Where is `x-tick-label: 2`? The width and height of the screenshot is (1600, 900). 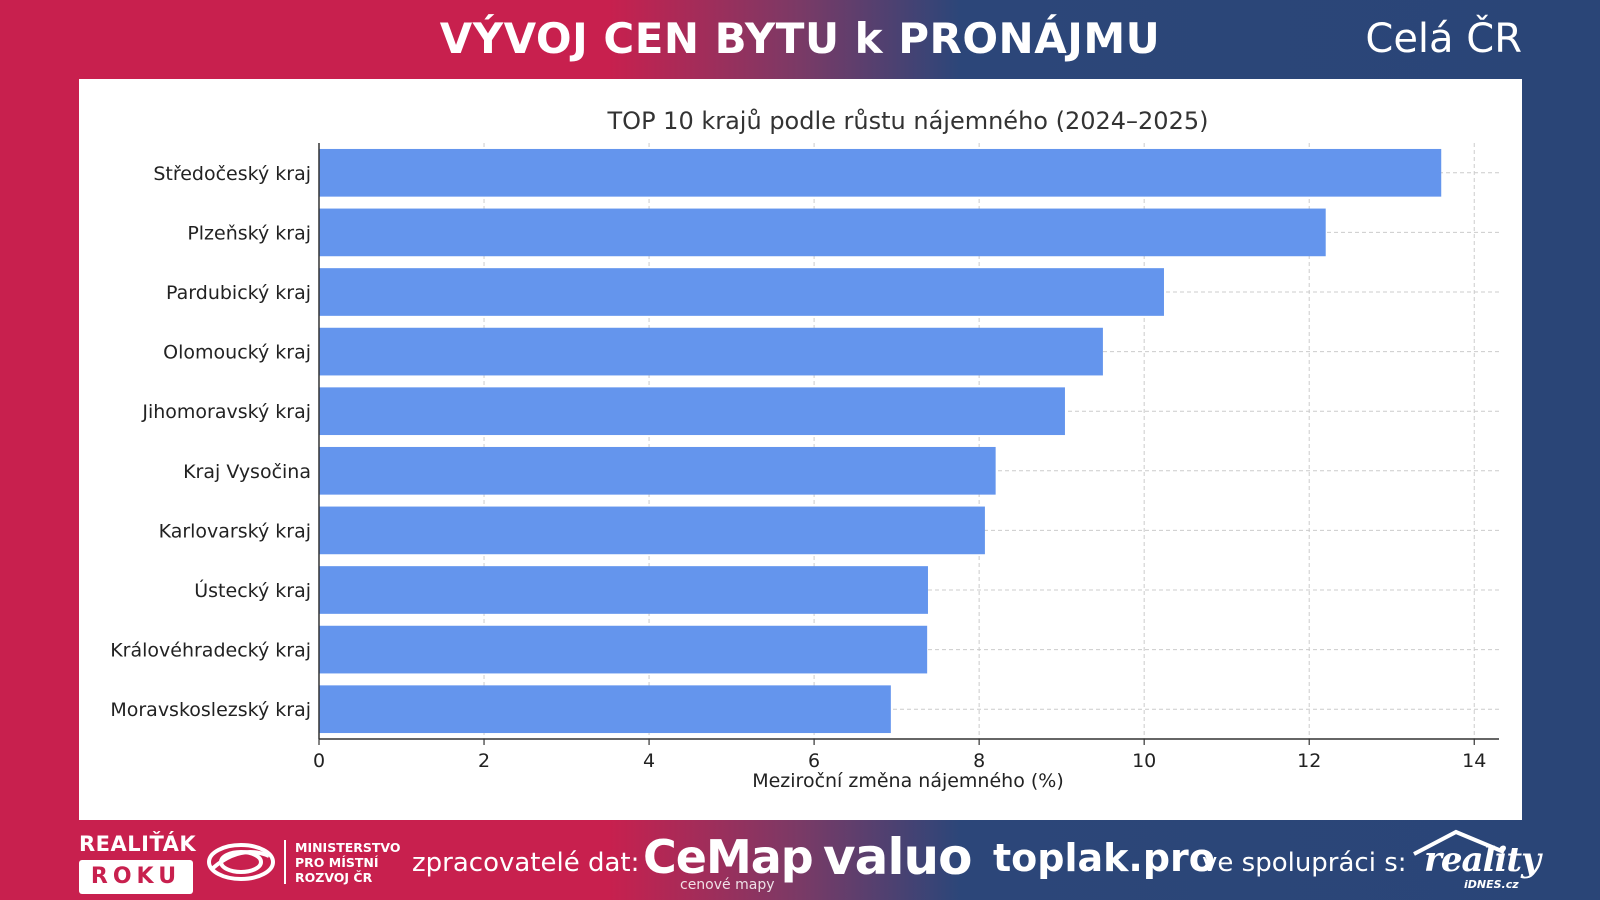 x-tick-label: 2 is located at coordinates (484, 761).